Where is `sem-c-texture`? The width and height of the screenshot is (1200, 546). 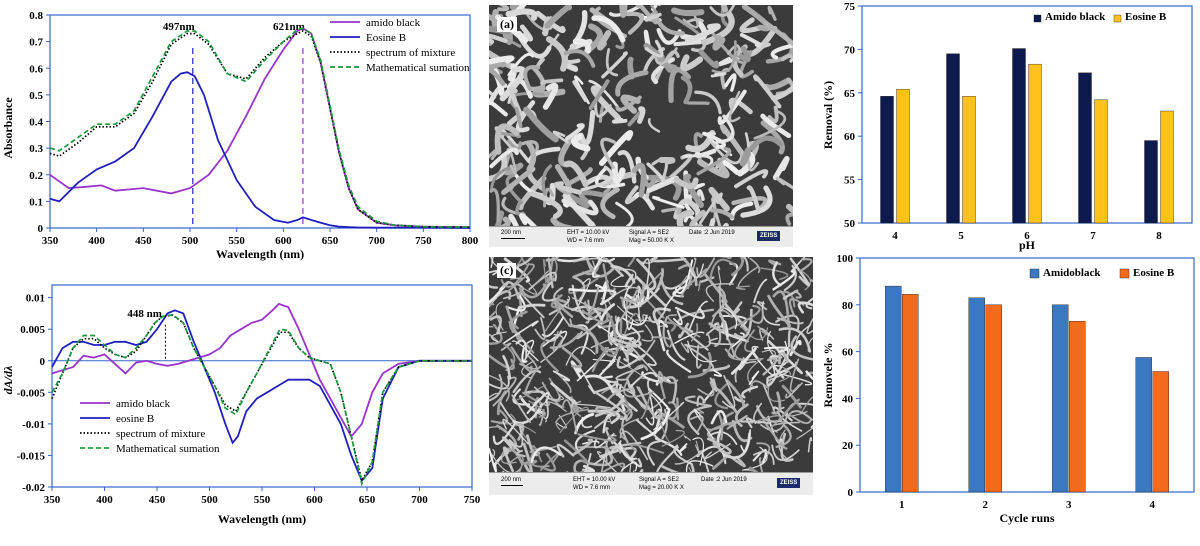
sem-c-texture is located at coordinates (651, 374).